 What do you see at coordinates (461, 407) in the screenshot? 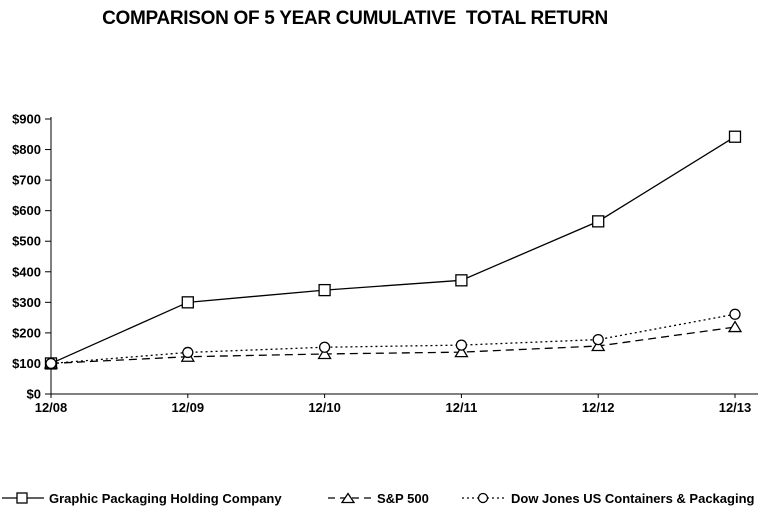
I see `x-axis-tick-label: 12/11` at bounding box center [461, 407].